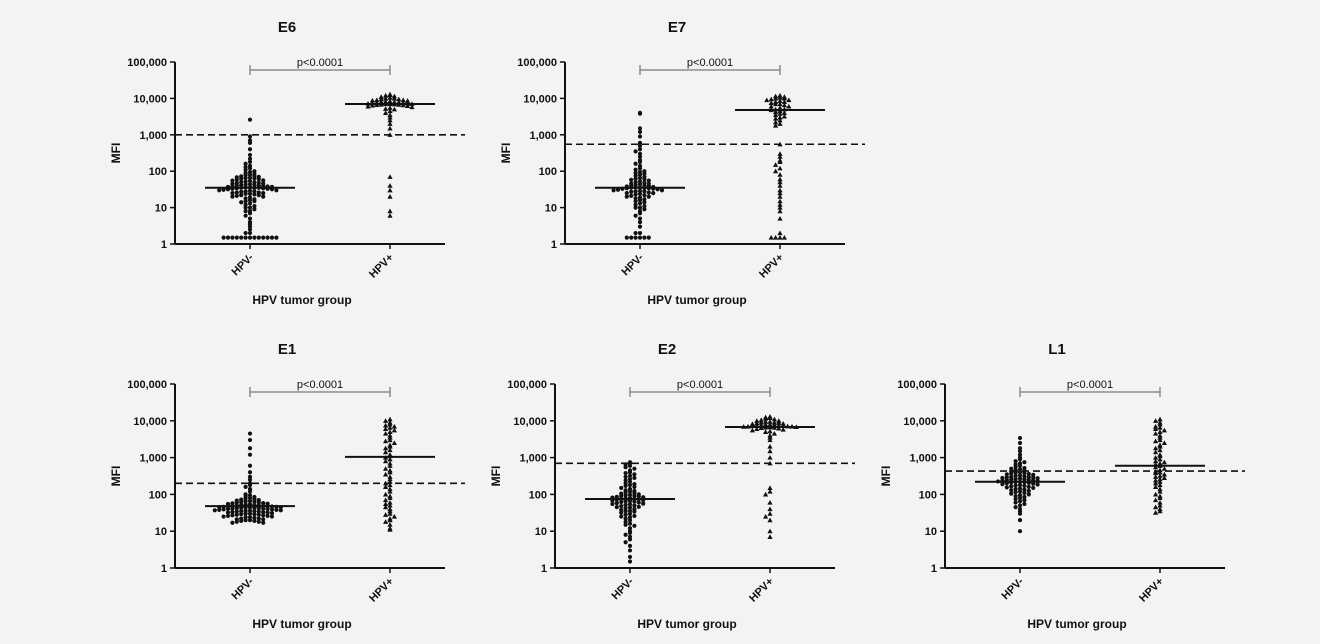 The height and width of the screenshot is (644, 1320). What do you see at coordinates (1076, 624) in the screenshot?
I see `x-axis-title: HPV tumor group` at bounding box center [1076, 624].